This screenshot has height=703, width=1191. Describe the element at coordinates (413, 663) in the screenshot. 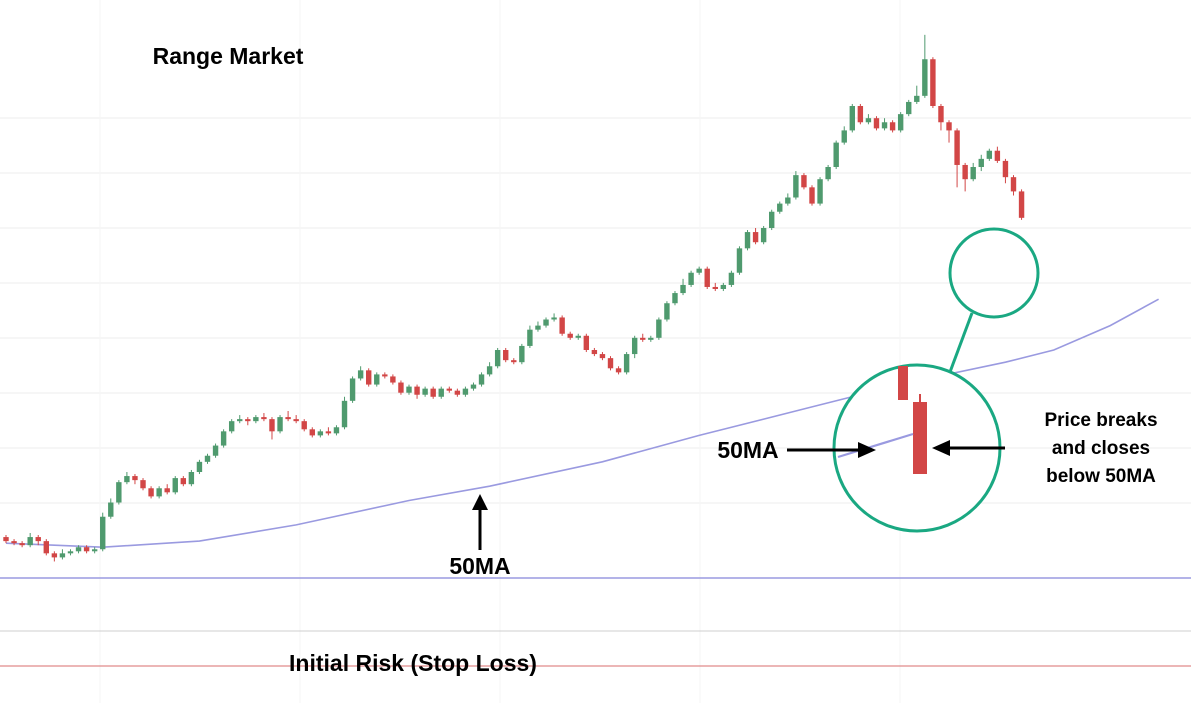

I see `stop-loss-label: Initial Risk (Stop Loss)` at that location.